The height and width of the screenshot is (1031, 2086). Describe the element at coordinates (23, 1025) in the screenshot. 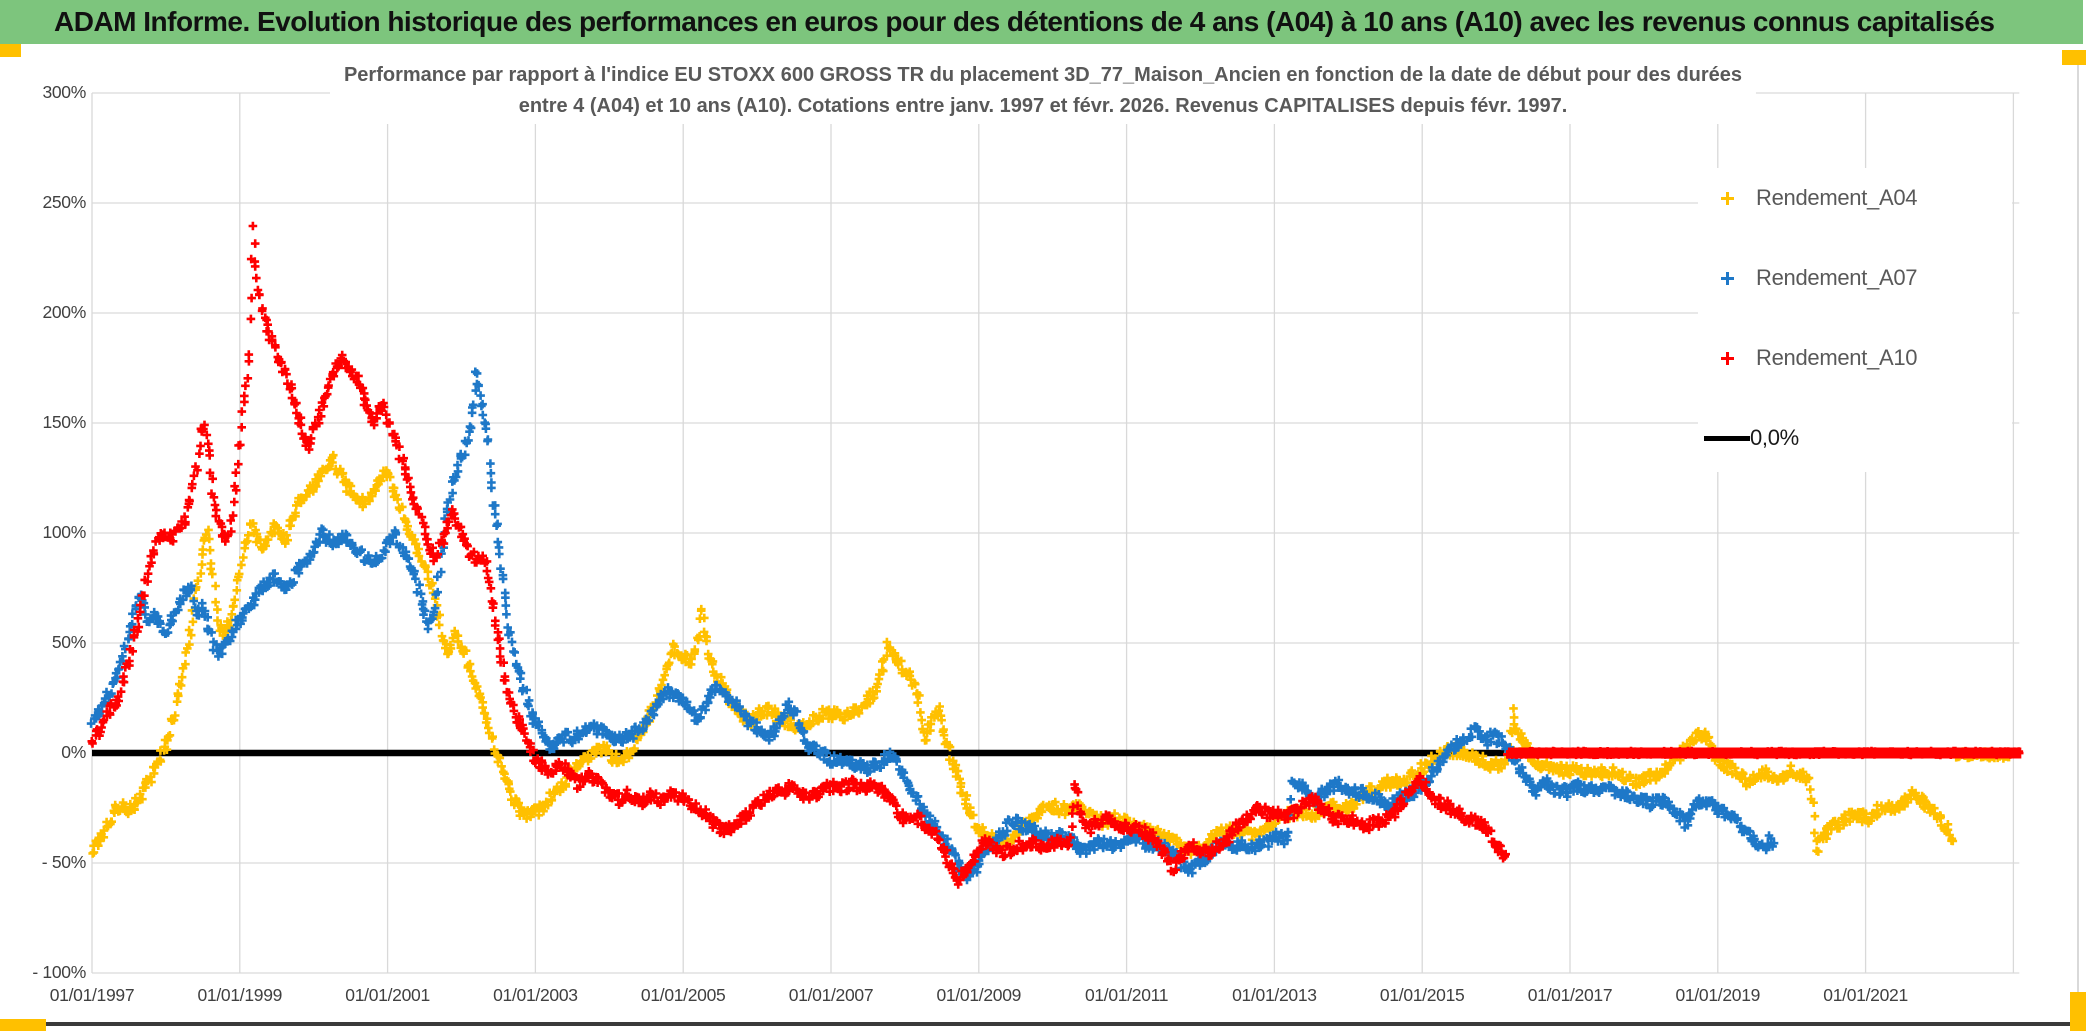

I see `gold-accent-bottom-left` at that location.